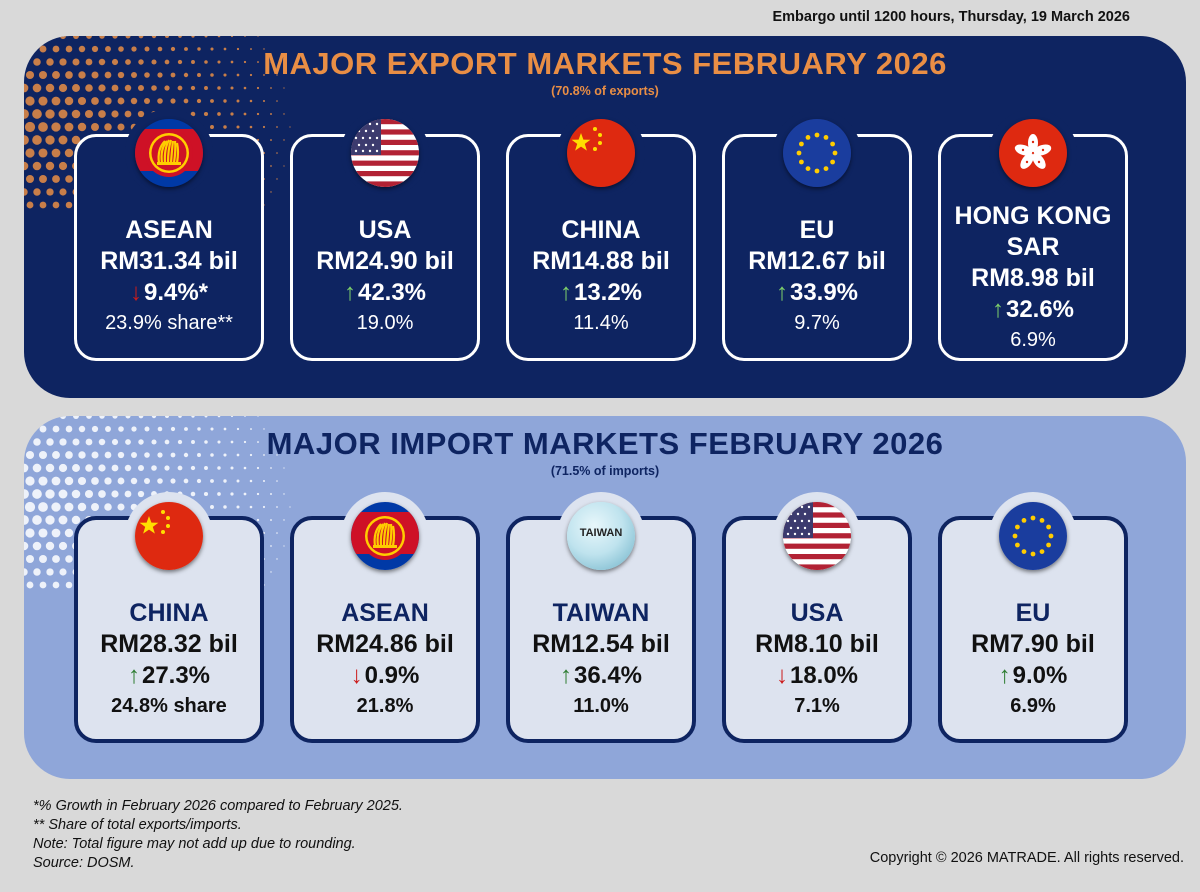 This screenshot has height=892, width=1200. Describe the element at coordinates (817, 706) in the screenshot. I see `market-share: 7.1%` at that location.